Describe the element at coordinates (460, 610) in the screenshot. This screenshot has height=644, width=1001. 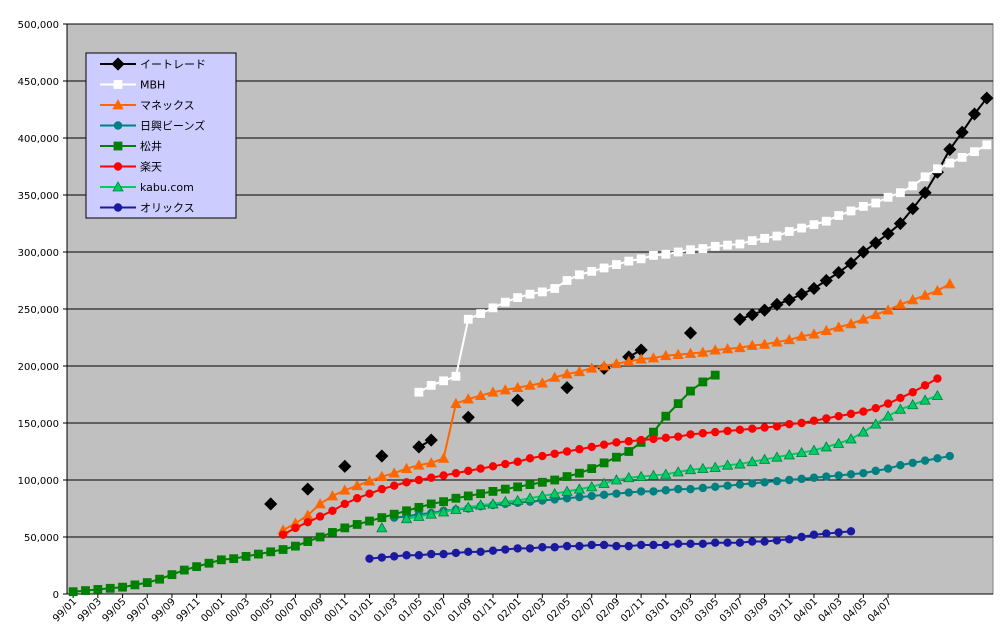
I see `x-tick-label: 01/09` at that location.